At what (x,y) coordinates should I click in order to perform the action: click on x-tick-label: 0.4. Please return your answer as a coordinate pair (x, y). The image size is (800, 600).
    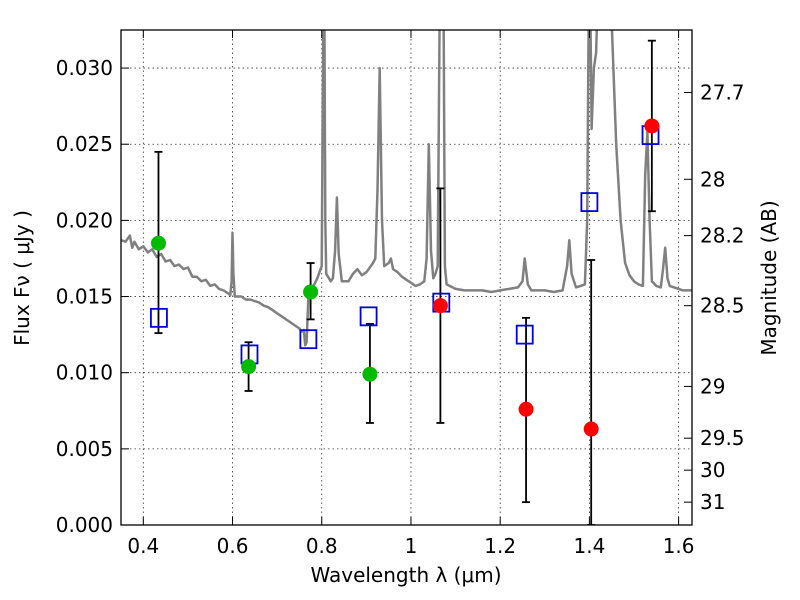
    Looking at the image, I should click on (143, 546).